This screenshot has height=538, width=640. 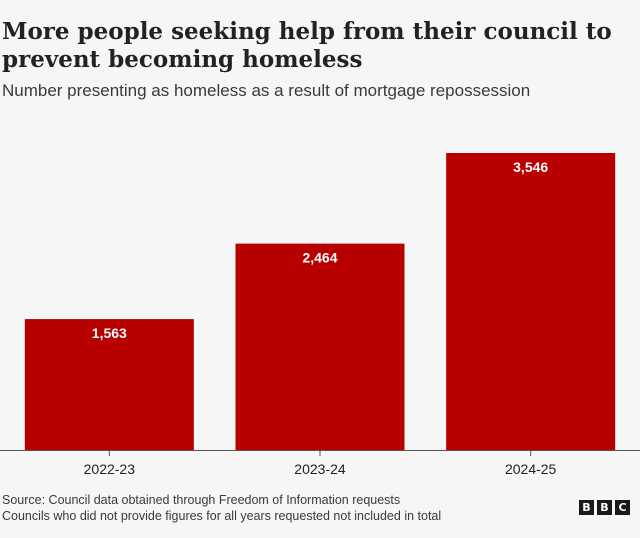 What do you see at coordinates (110, 469) in the screenshot?
I see `x-tick-label-2022-23: 2022-23` at bounding box center [110, 469].